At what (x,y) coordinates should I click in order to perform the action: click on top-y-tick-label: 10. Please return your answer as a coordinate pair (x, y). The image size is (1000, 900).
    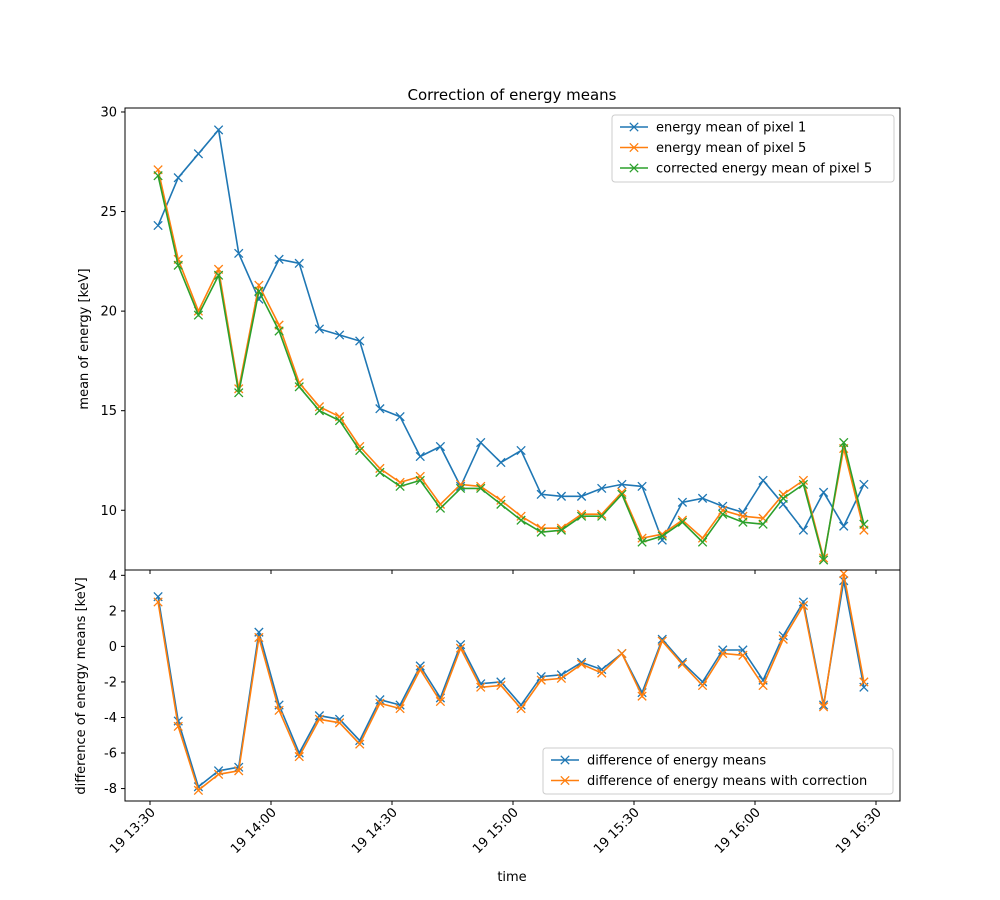
    Looking at the image, I should click on (108, 511).